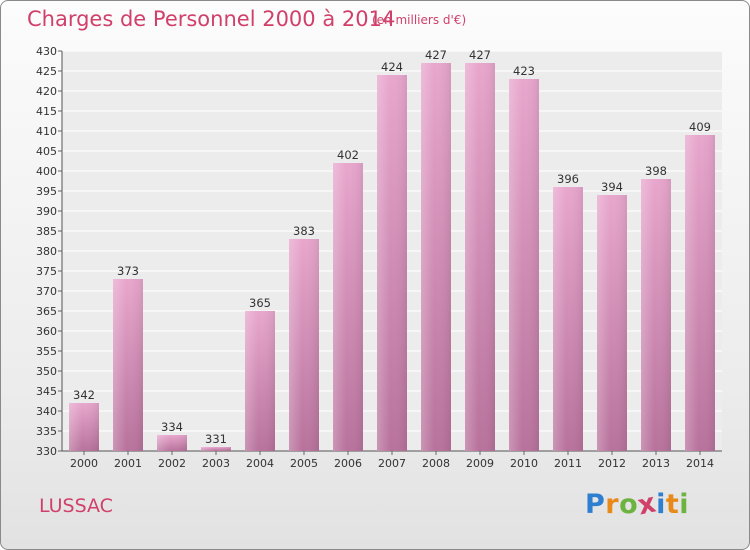 Image resolution: width=750 pixels, height=550 pixels. Describe the element at coordinates (128, 463) in the screenshot. I see `x-tick-label: 2001` at that location.